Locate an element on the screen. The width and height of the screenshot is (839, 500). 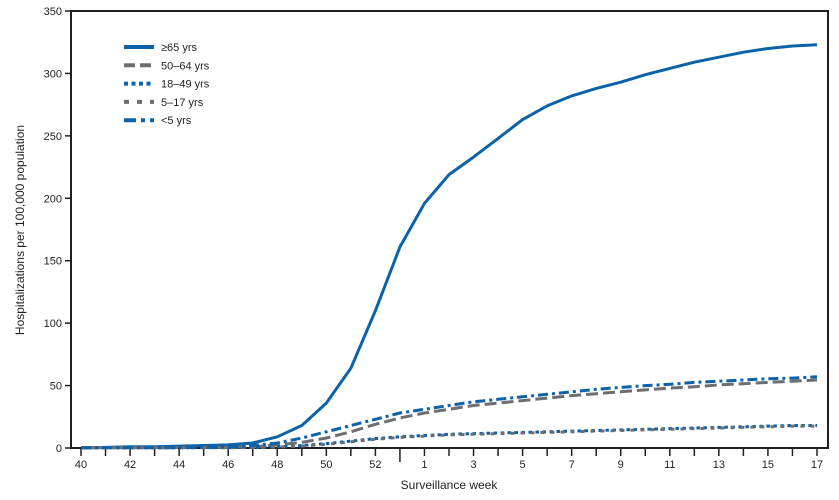
y-tick-label: 150 is located at coordinates (53, 262).